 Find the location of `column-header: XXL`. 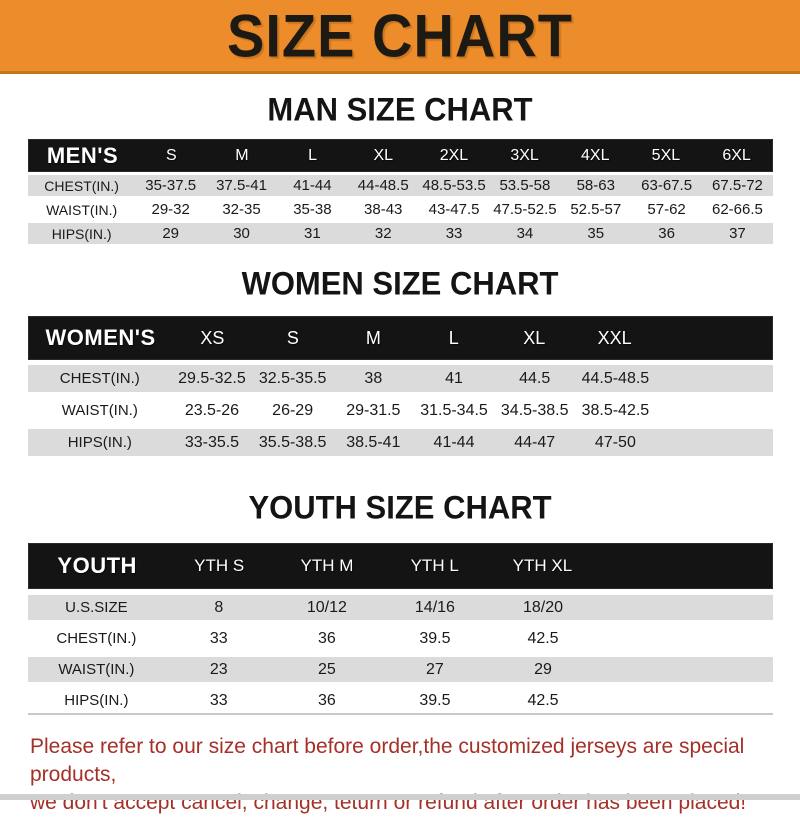

column-header: XXL is located at coordinates (614, 337).